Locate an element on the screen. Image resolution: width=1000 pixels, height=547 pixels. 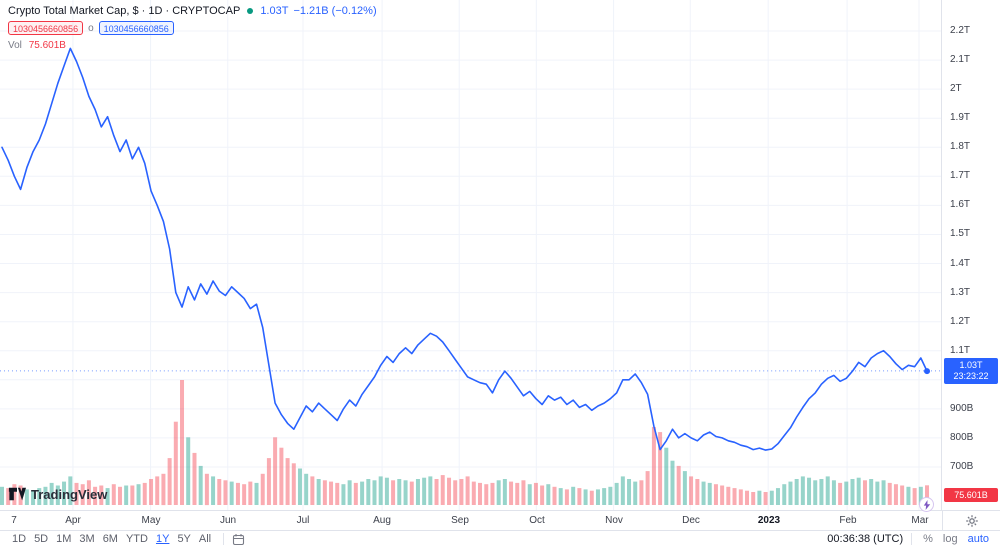
value-badge-red: 1030456660856 is located at coordinates (46, 28).